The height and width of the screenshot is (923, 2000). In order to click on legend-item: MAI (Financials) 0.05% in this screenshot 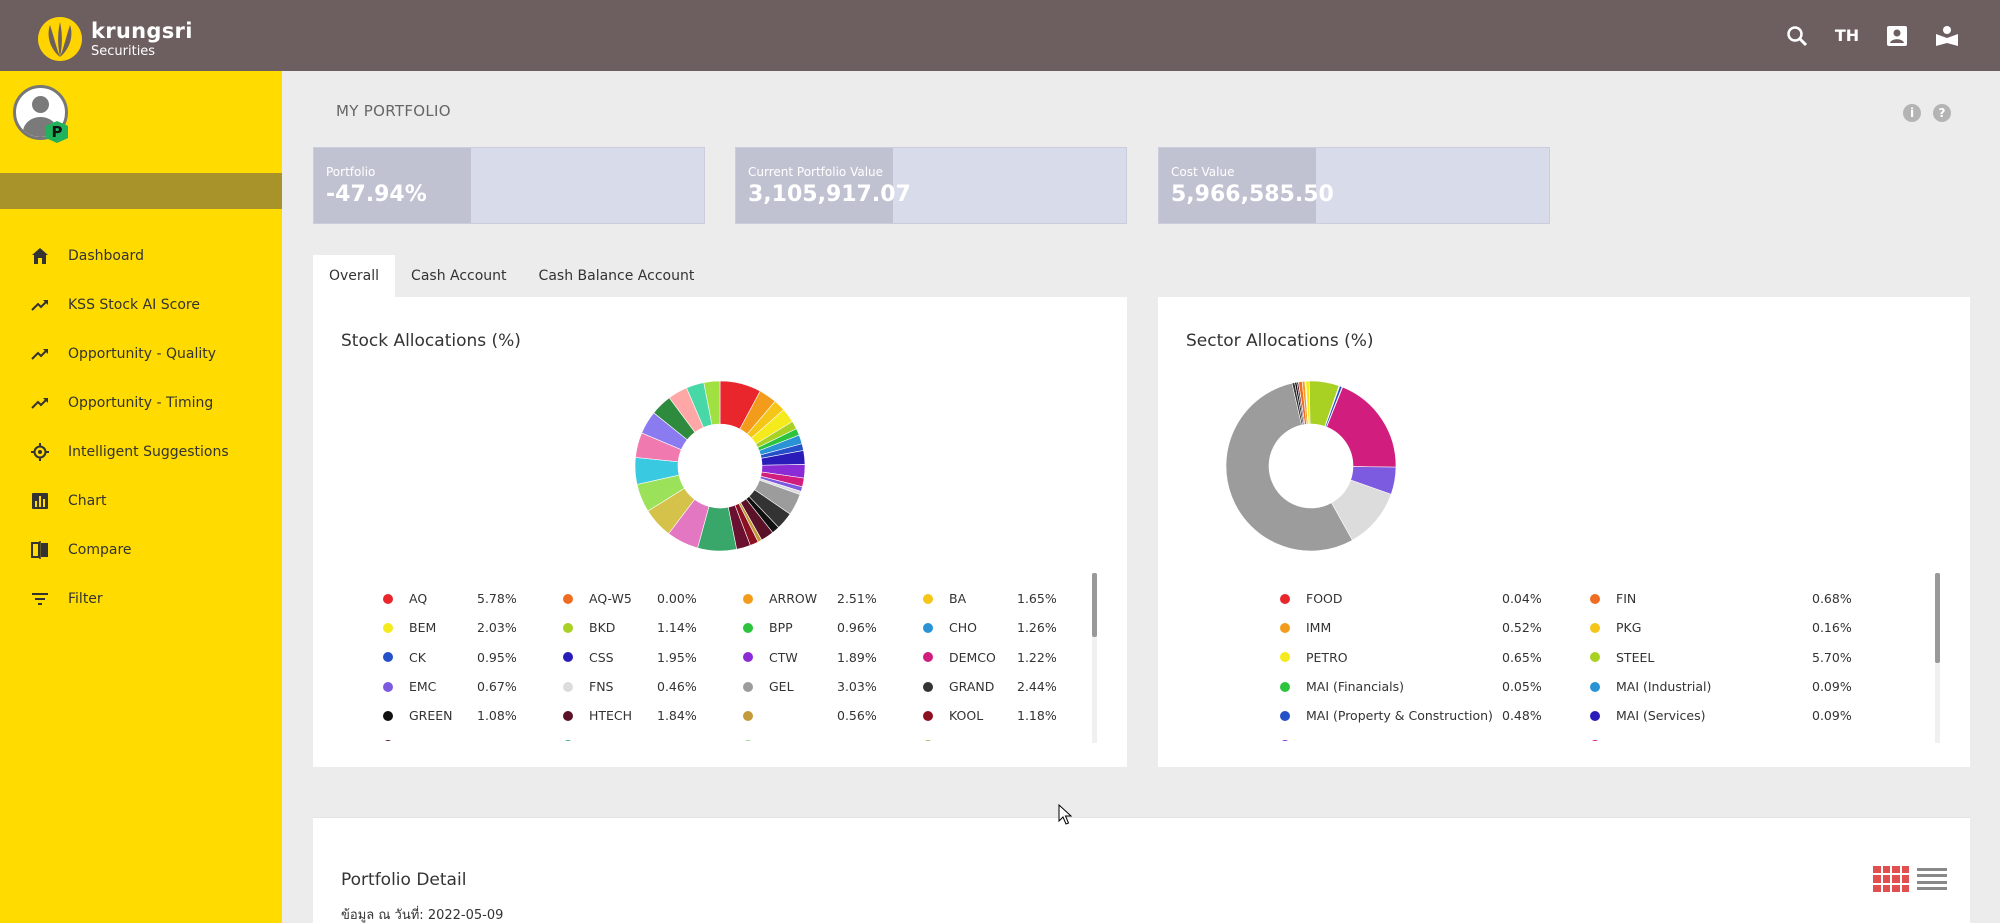, I will do `click(1435, 686)`.